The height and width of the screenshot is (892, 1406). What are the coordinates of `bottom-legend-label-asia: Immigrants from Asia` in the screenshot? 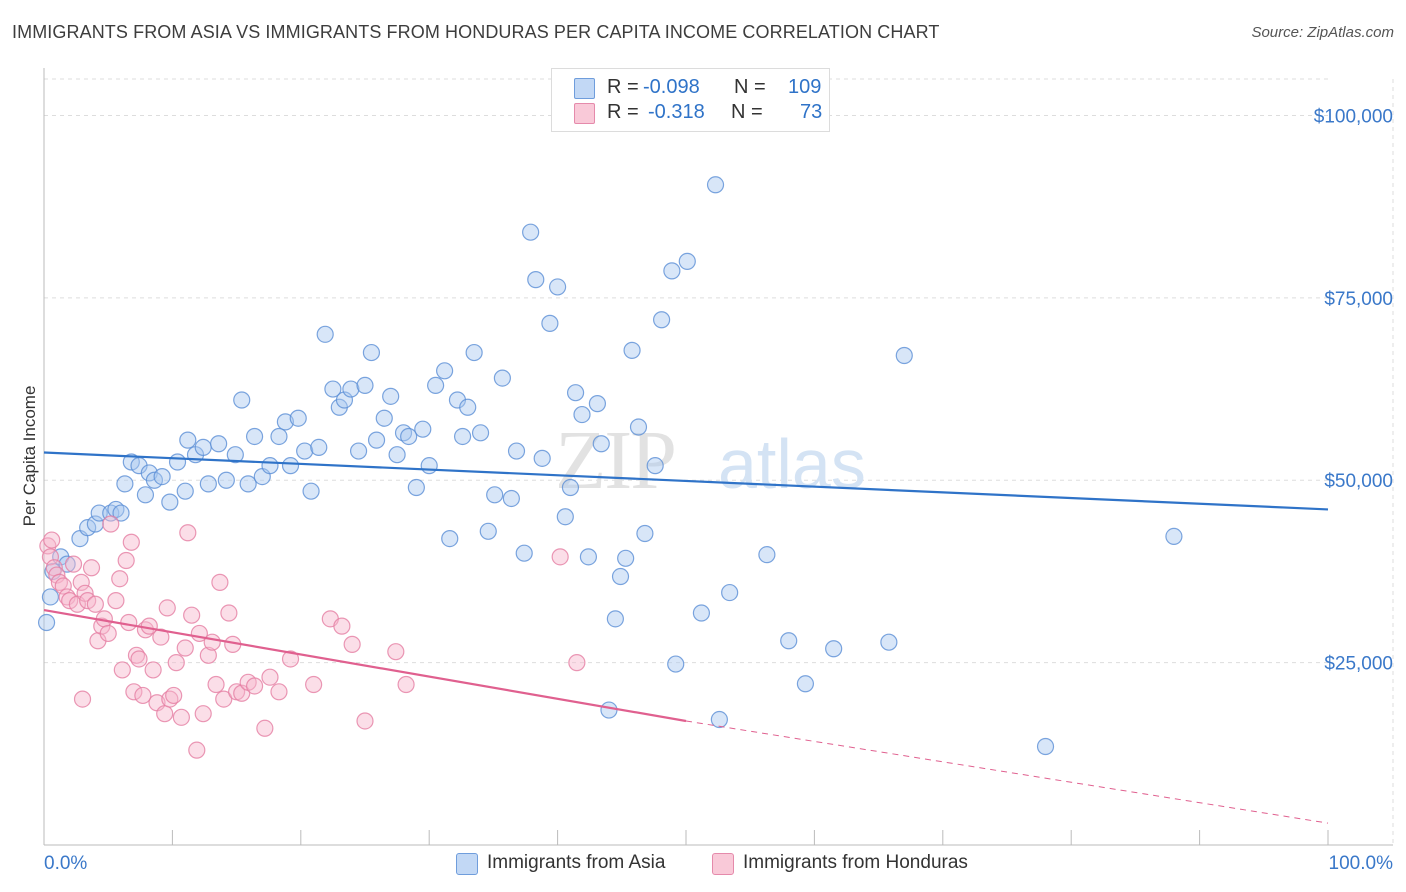 It's located at (576, 862).